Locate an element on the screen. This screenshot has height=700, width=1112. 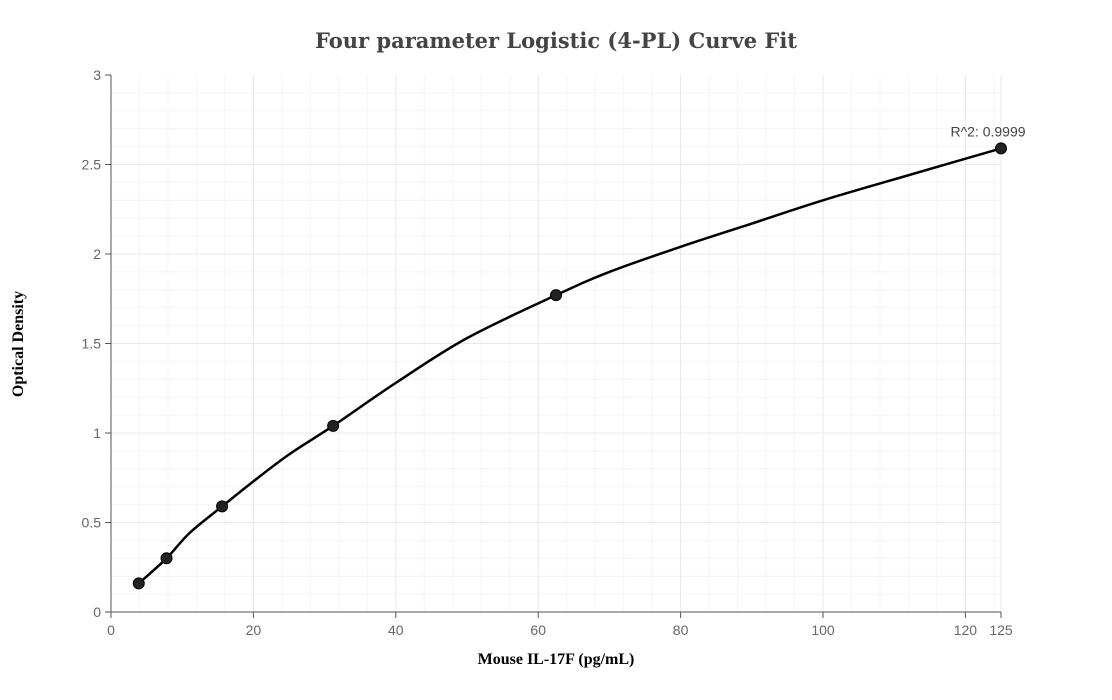
y-tick-label: 1.5 is located at coordinates (92, 344).